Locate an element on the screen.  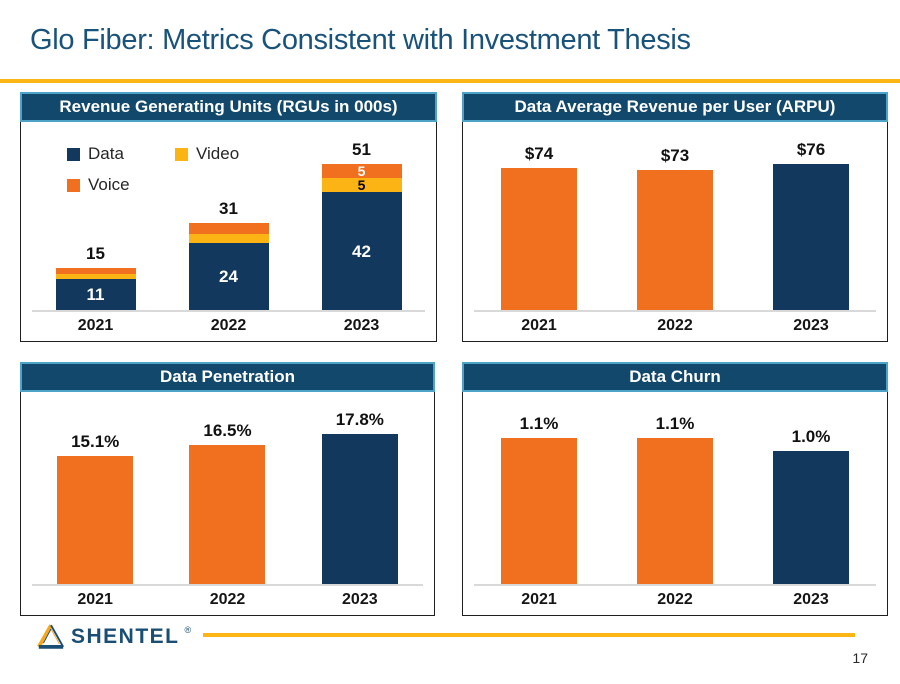
arpu-x-axis: 2021 2022 2023 is located at coordinates (675, 325).